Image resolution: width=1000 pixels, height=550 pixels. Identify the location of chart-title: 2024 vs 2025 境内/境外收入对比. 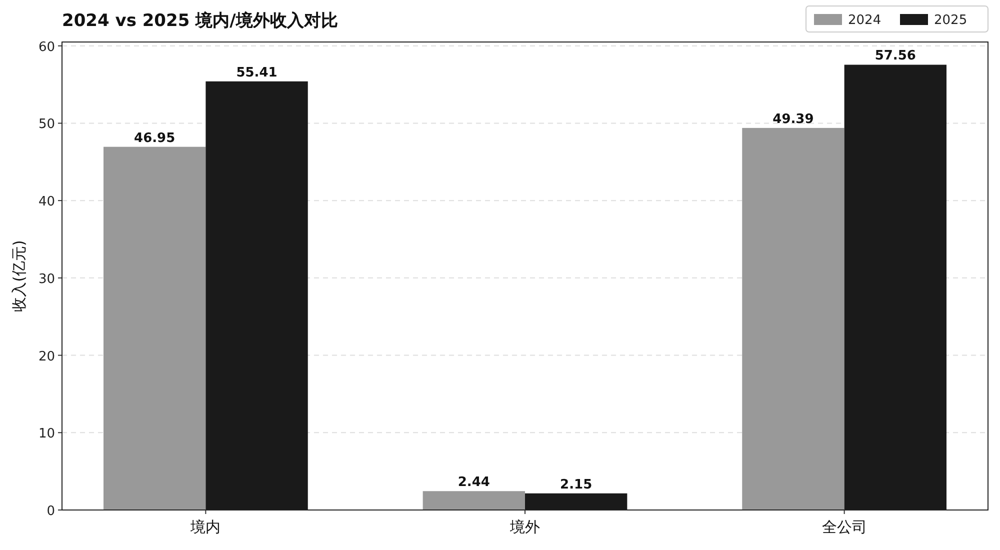
(200, 21).